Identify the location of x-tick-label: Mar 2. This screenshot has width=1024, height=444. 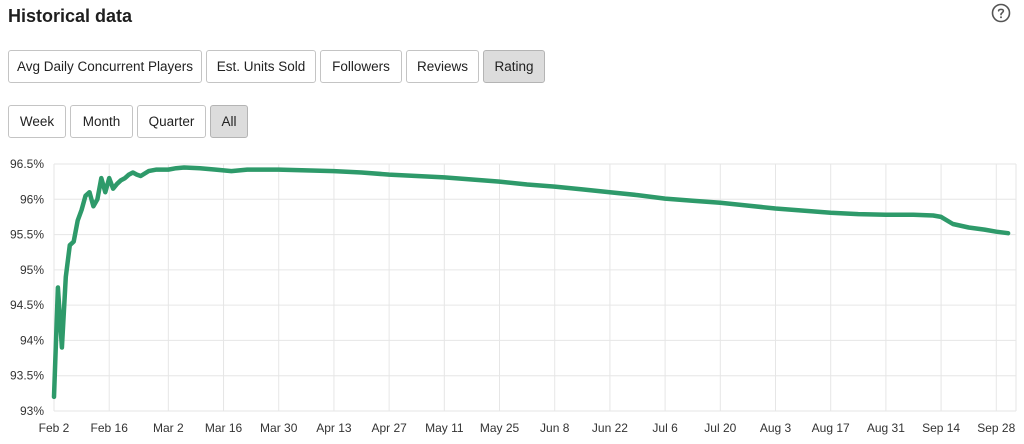
(168, 428).